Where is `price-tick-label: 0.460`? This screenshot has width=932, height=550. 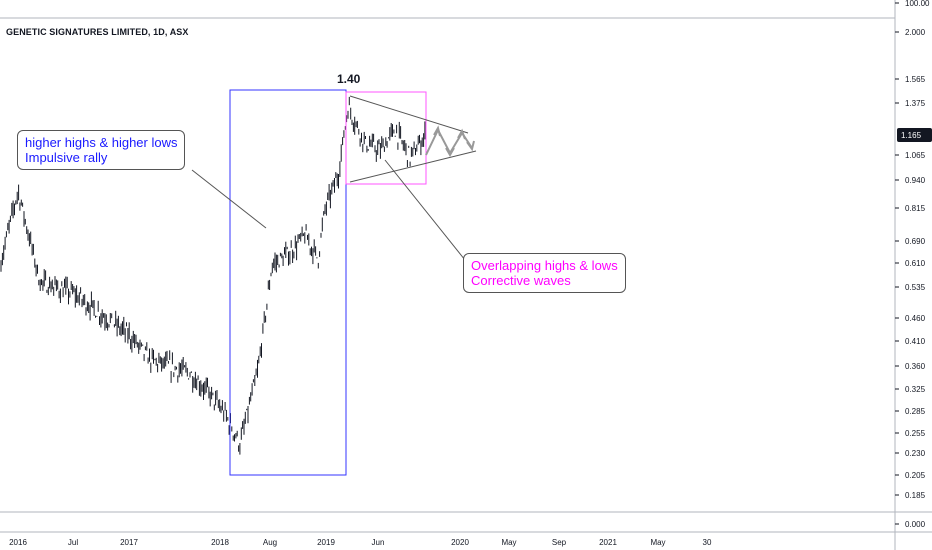 price-tick-label: 0.460 is located at coordinates (915, 318).